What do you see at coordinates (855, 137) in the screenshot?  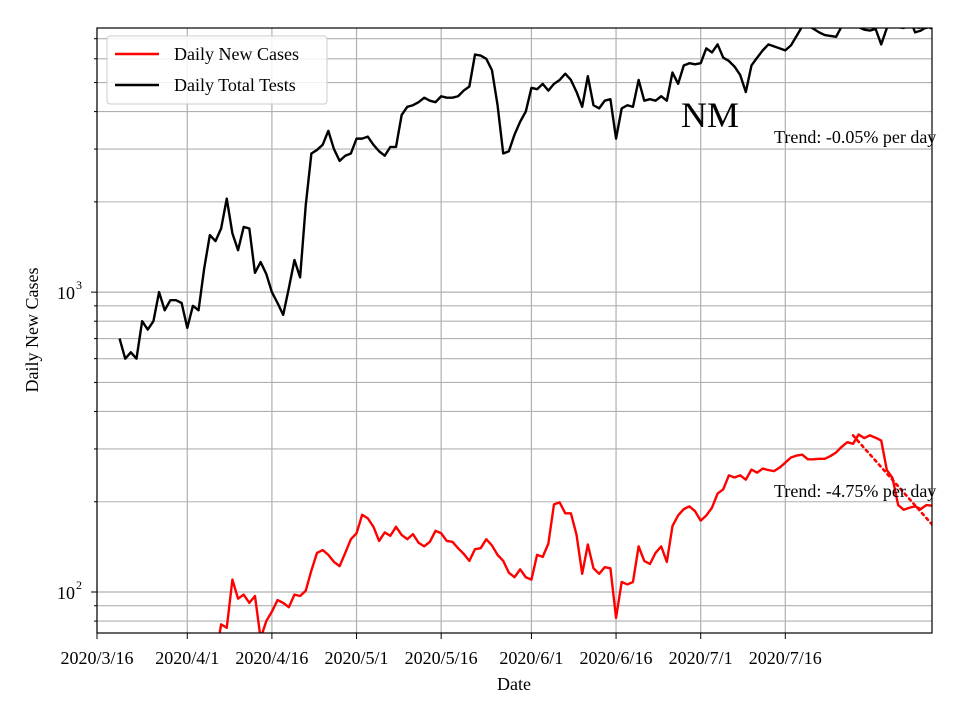 I see `trend-label-tests: Trend: -0.05% per day` at bounding box center [855, 137].